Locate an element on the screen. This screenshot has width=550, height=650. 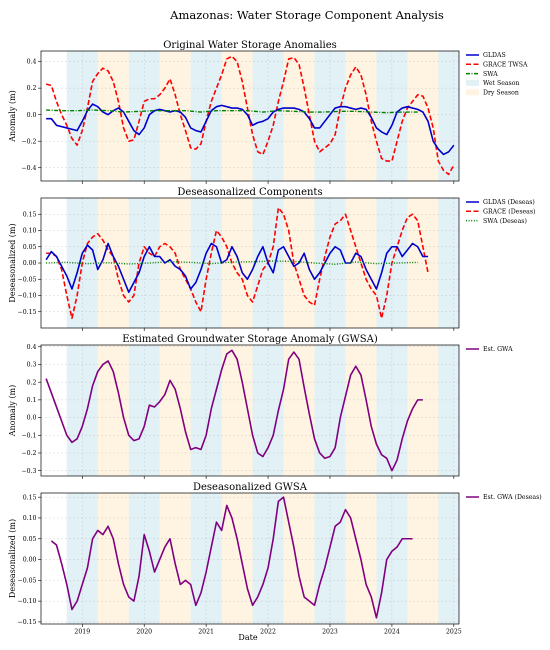
legend-label-gwa: Est. GWA is located at coordinates (498, 349).